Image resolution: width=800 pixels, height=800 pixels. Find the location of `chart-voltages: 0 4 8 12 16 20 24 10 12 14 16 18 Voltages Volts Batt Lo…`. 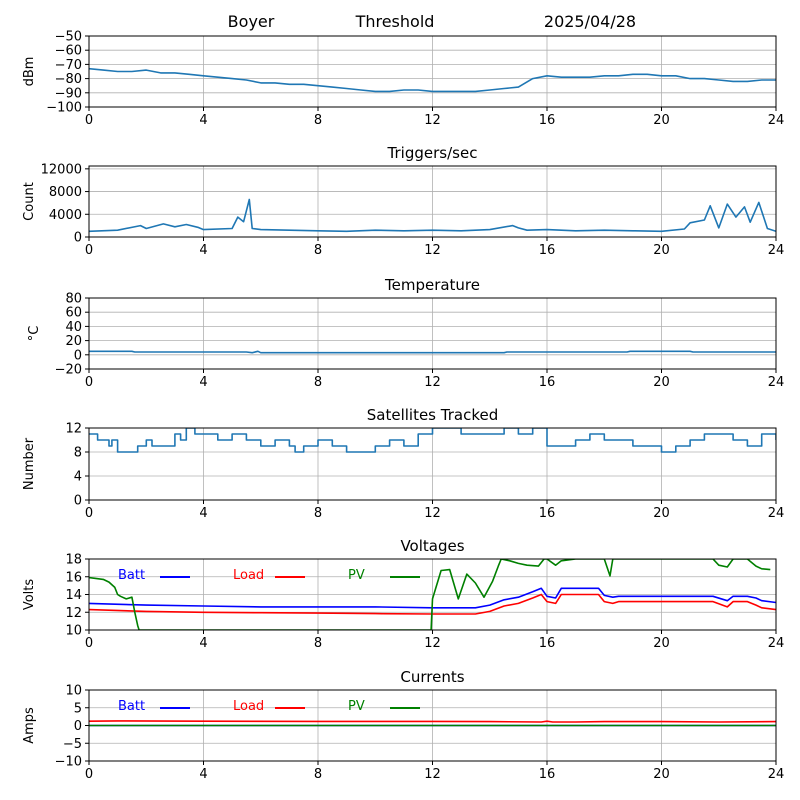

chart-voltages: 0 4 8 12 16 20 24 10 12 14 16 18 Voltages Volts Batt Lo… is located at coordinates (403, 594).